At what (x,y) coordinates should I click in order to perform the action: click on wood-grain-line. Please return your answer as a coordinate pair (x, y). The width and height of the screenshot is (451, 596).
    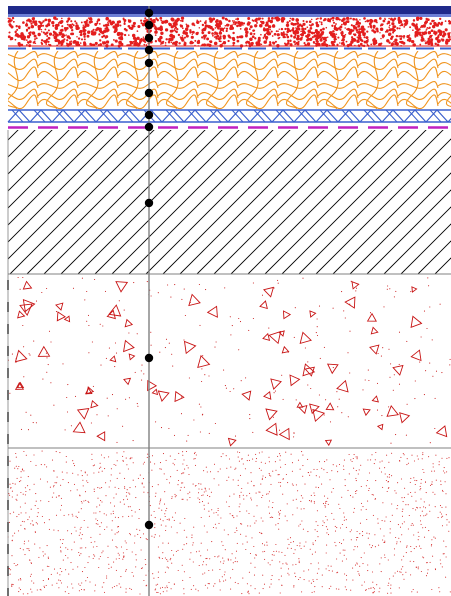
    Looking at the image, I should click on (23, 64).